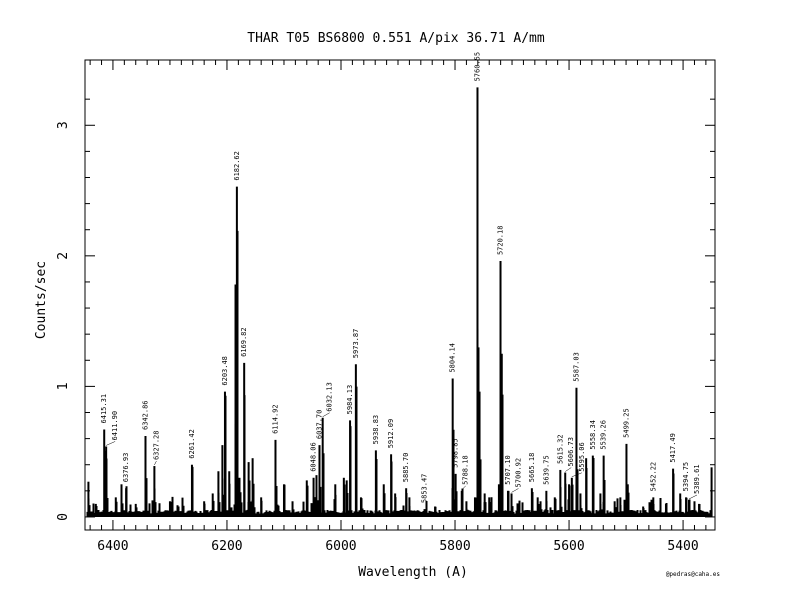  Describe the element at coordinates (156, 446) in the screenshot. I see `line-label: 6327.28` at that location.